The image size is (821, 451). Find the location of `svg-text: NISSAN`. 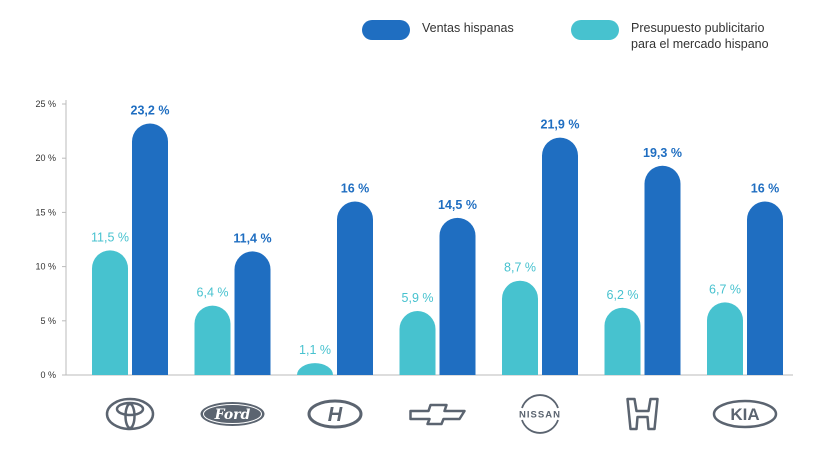

svg-text: NISSAN is located at coordinates (540, 415).